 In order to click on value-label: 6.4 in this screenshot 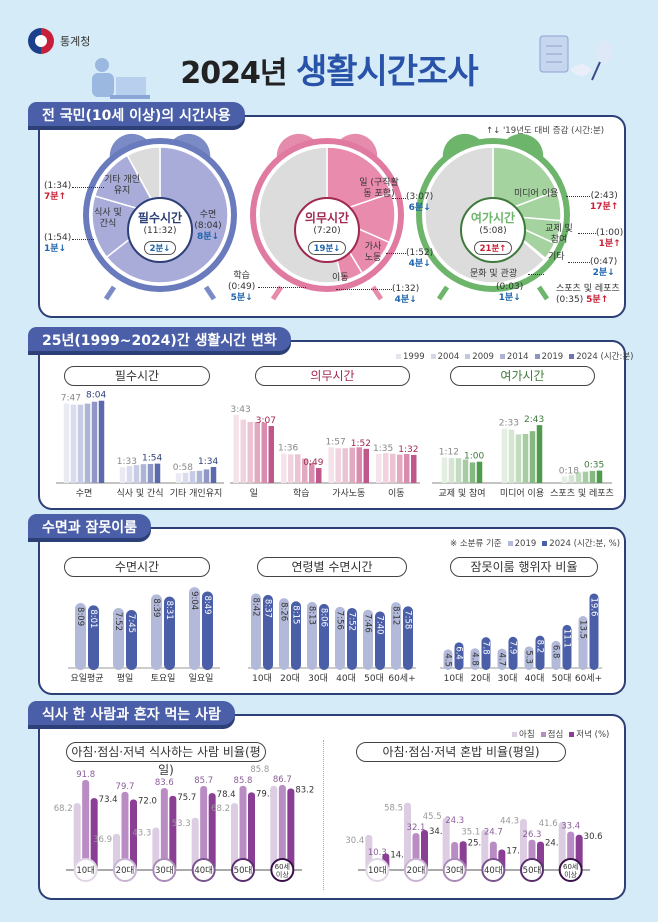, I will do `click(459, 653)`.